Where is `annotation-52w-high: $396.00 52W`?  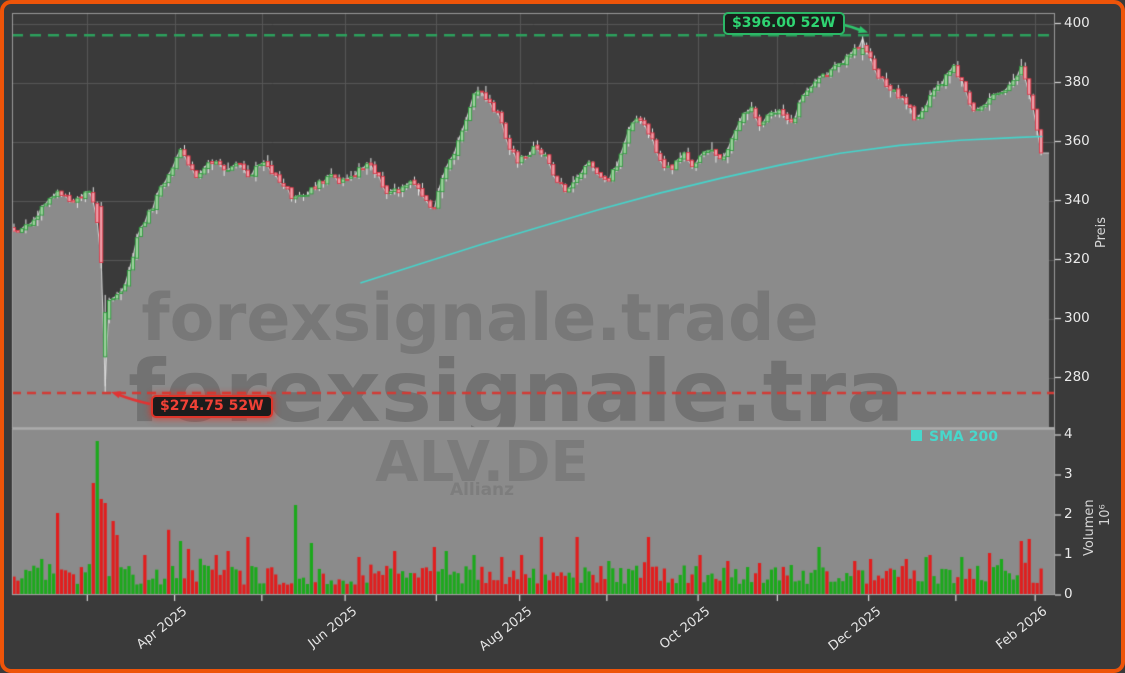
annotation-52w-high: $396.00 52W is located at coordinates (784, 23).